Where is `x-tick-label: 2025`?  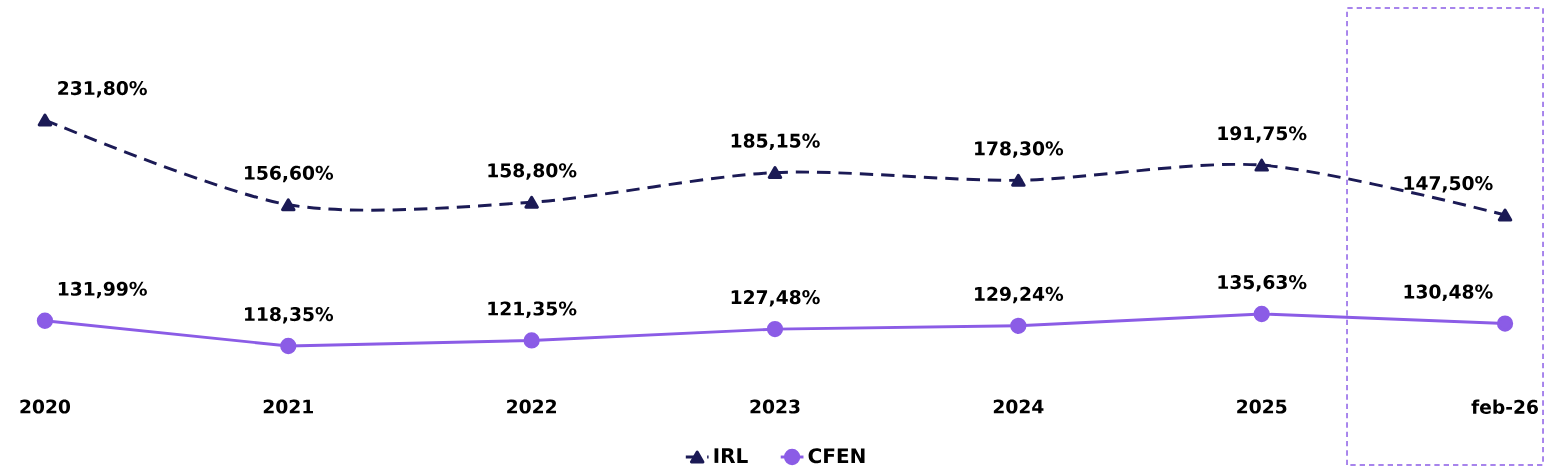 x-tick-label: 2025 is located at coordinates (1262, 406).